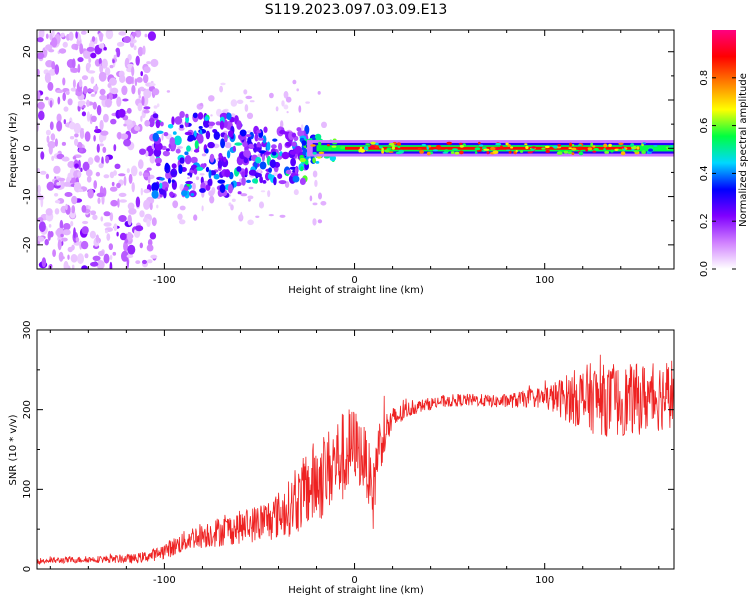  I want to click on spectrogram-xtick-label: 0, so click(354, 280).